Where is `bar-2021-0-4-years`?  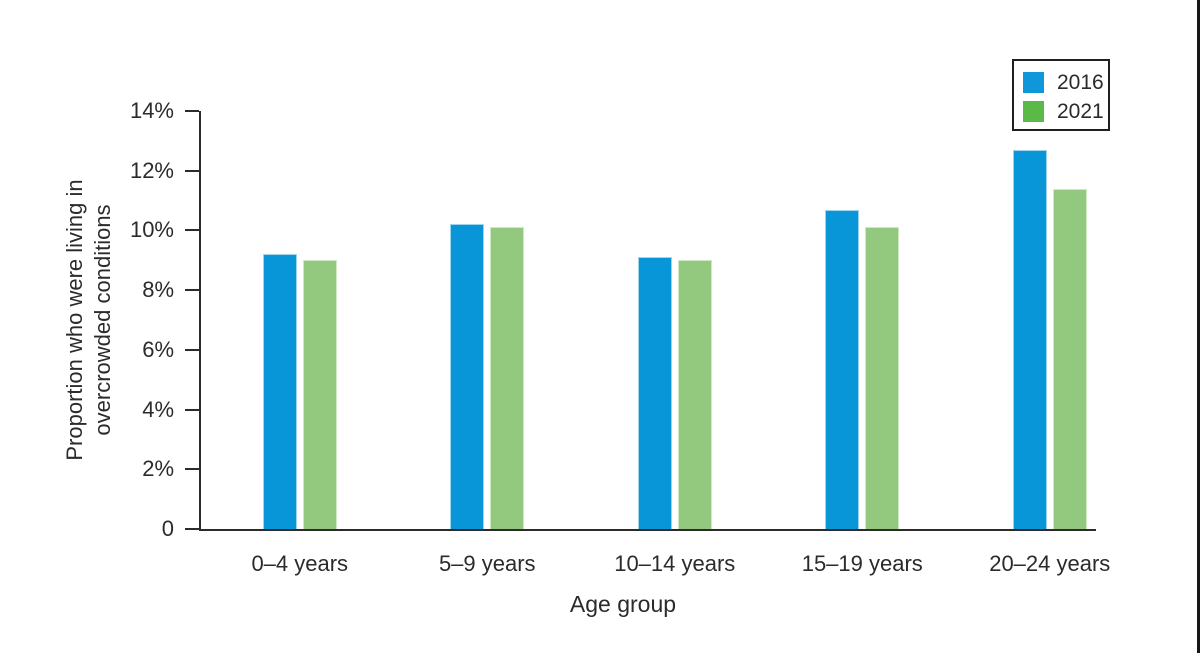 bar-2021-0-4-years is located at coordinates (319, 394).